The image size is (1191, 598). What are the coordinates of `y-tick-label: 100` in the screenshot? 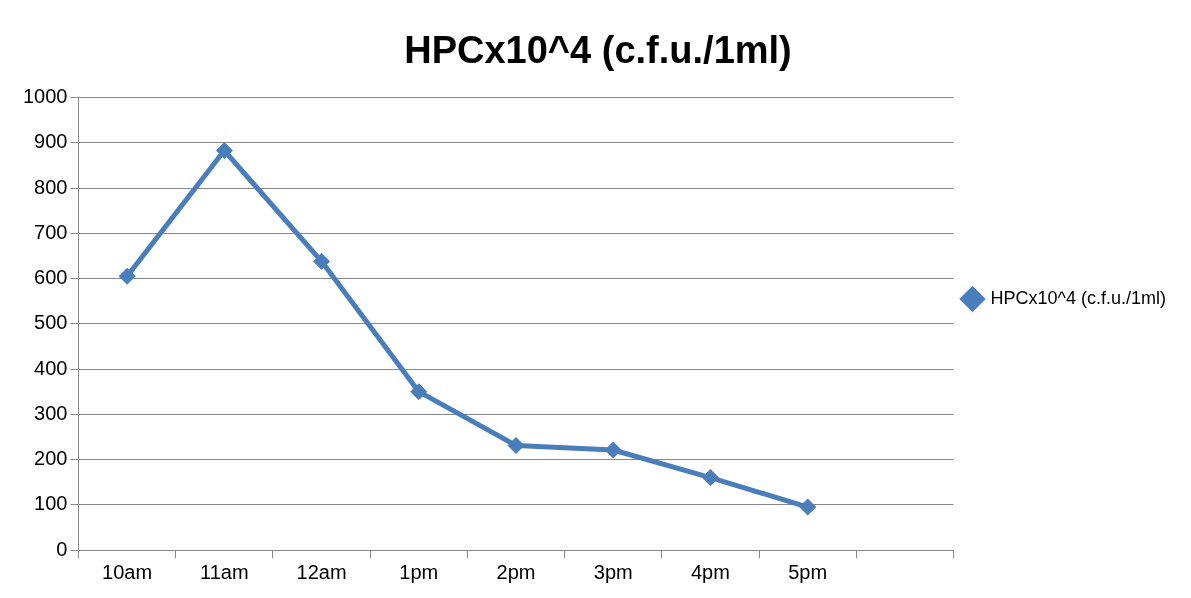 It's located at (51, 503).